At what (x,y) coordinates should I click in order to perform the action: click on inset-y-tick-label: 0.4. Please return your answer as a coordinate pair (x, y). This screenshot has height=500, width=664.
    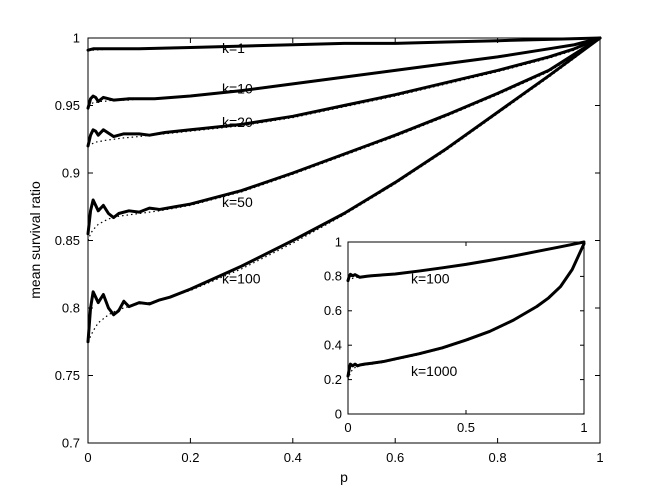
    Looking at the image, I should click on (333, 345).